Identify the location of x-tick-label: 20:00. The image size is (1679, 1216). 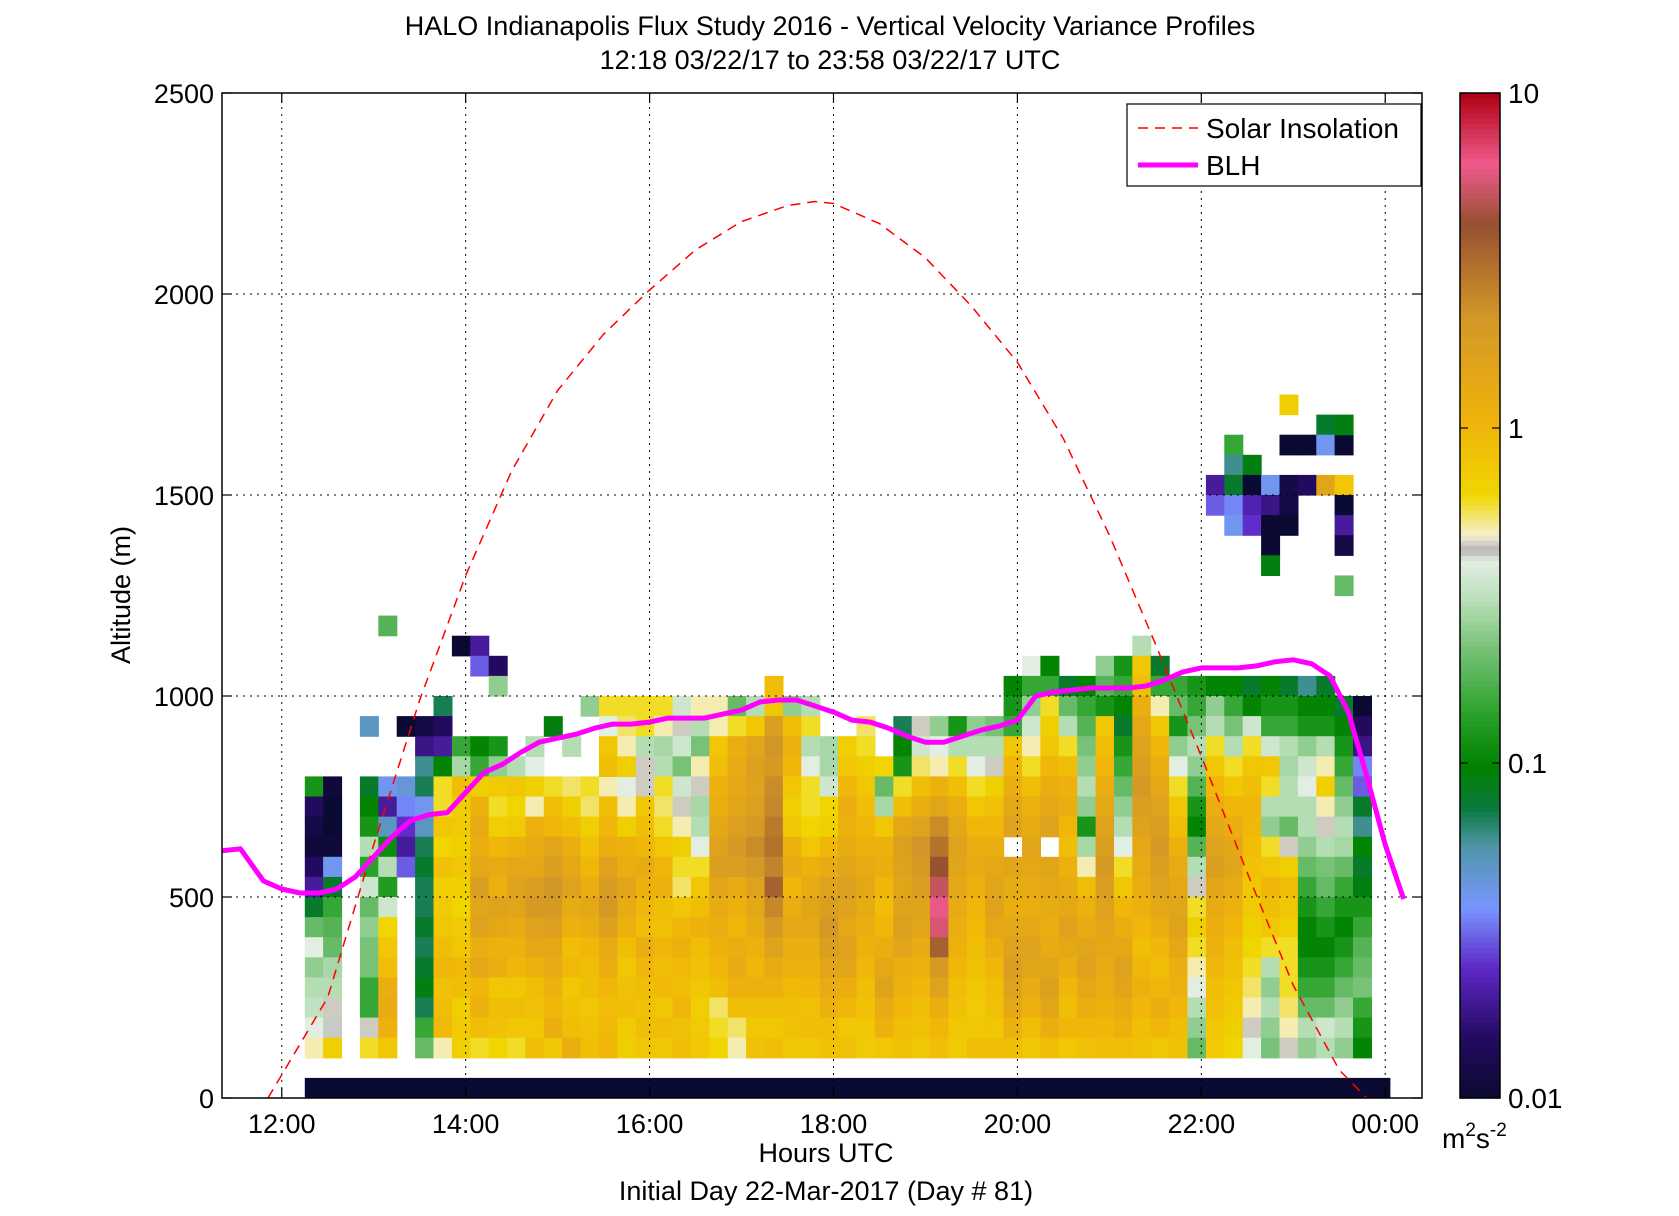
(1018, 1124).